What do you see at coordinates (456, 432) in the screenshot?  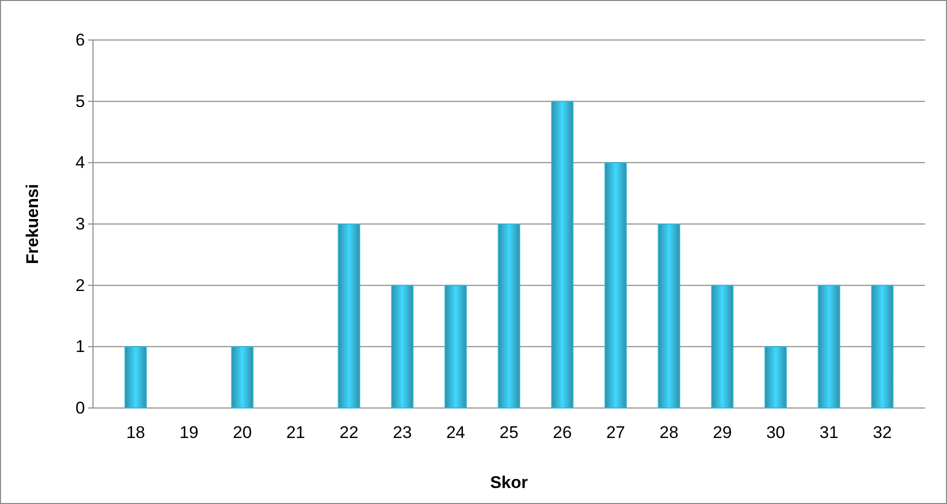 I see `x-tick-label: 24` at bounding box center [456, 432].